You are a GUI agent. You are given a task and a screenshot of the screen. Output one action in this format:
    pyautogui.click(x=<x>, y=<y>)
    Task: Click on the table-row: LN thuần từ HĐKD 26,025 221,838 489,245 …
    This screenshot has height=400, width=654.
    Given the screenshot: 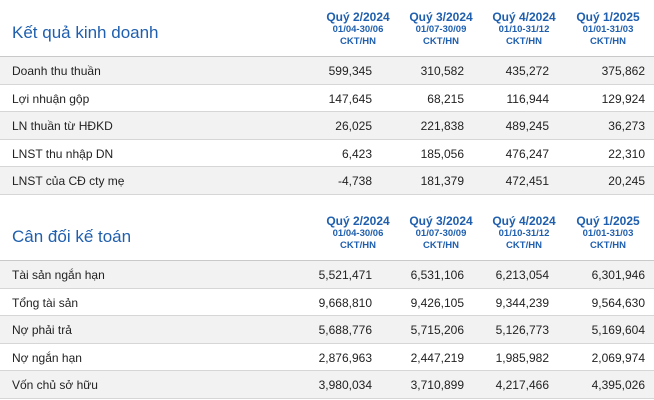 What is the action you would take?
    pyautogui.click(x=327, y=126)
    